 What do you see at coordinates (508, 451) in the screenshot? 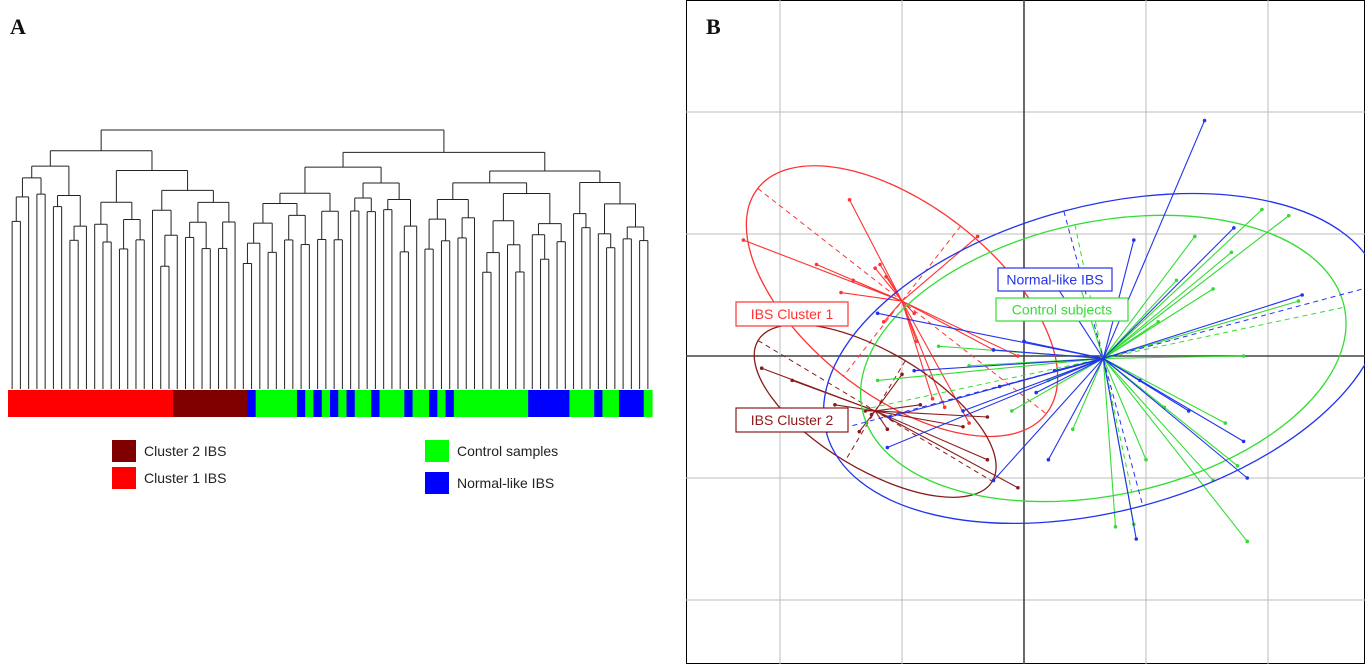
I see `legend-label-control: Control samples` at bounding box center [508, 451].